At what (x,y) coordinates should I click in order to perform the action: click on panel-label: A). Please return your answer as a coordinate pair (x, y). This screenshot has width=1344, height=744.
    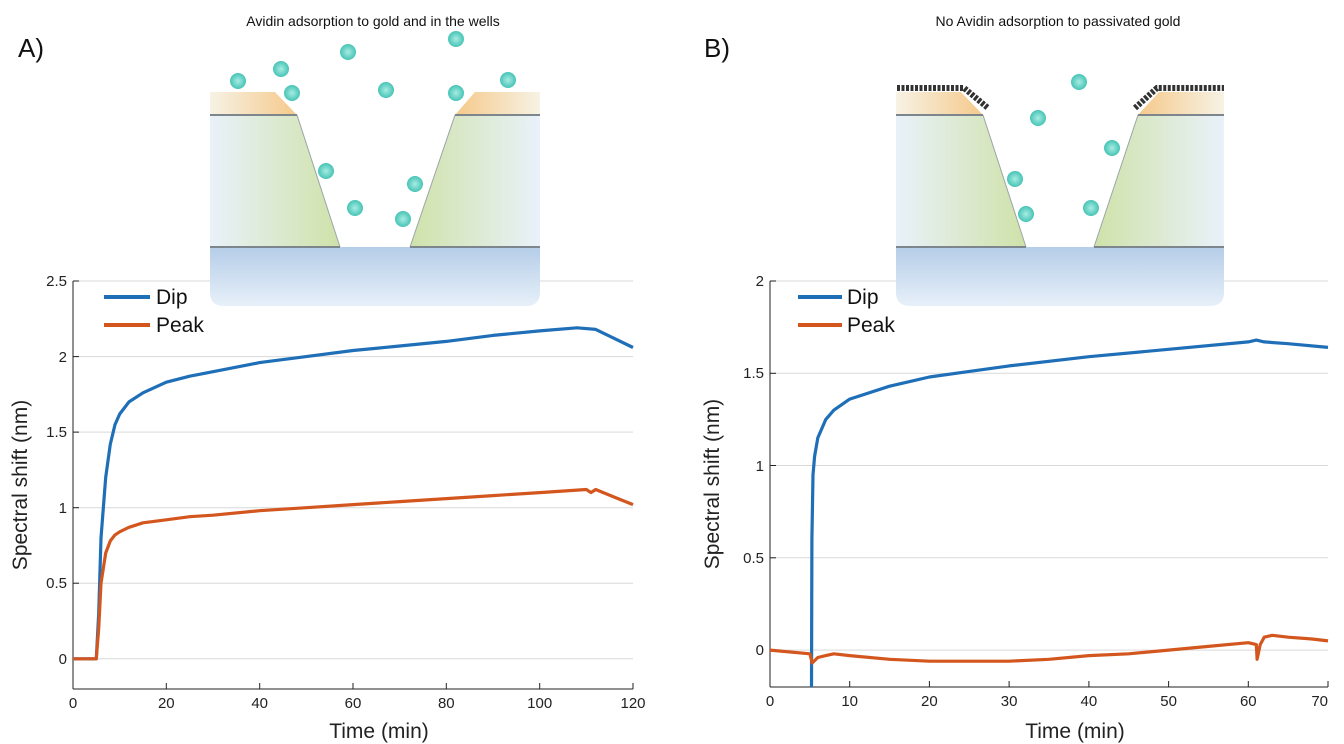
    Looking at the image, I should click on (31, 48).